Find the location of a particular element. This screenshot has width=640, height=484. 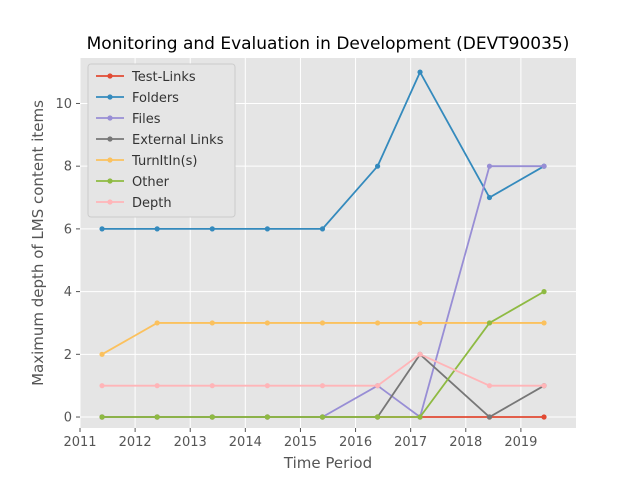

x-tick-label: 2017 is located at coordinates (410, 442).